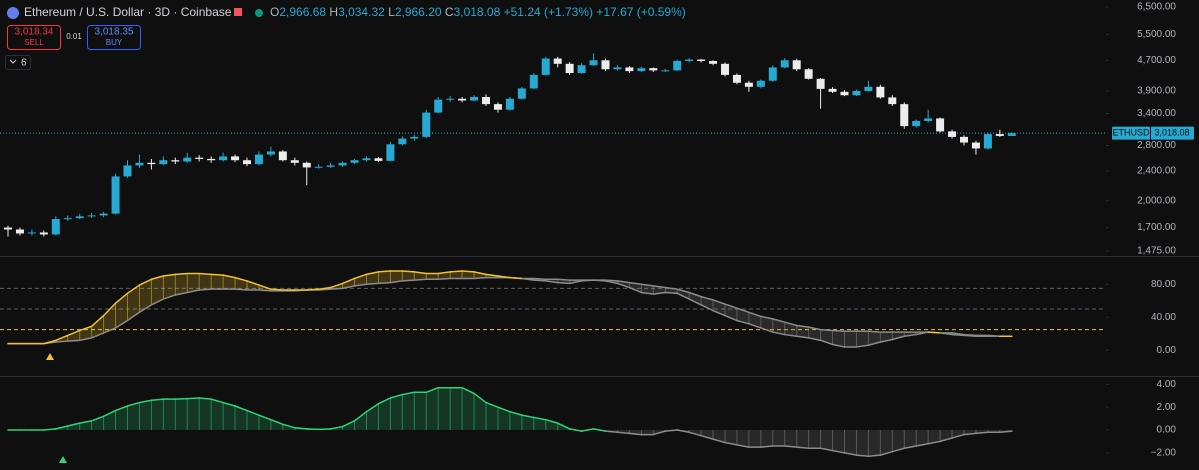 Image resolution: width=1199 pixels, height=470 pixels. What do you see at coordinates (34, 42) in the screenshot?
I see `sell-label: SELL` at bounding box center [34, 42].